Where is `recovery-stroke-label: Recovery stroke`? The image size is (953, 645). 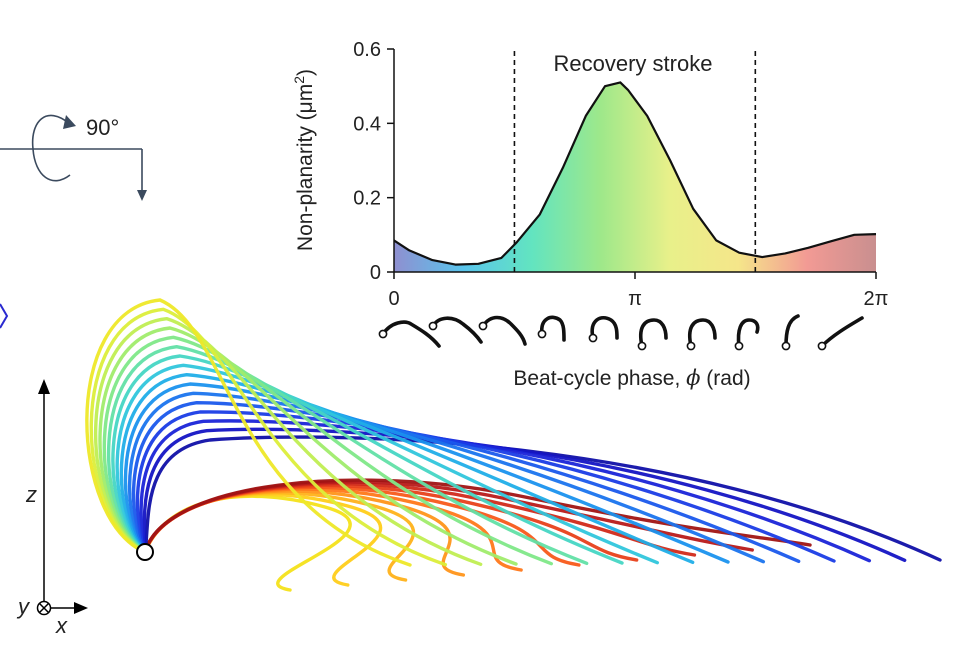 recovery-stroke-label: Recovery stroke is located at coordinates (633, 63).